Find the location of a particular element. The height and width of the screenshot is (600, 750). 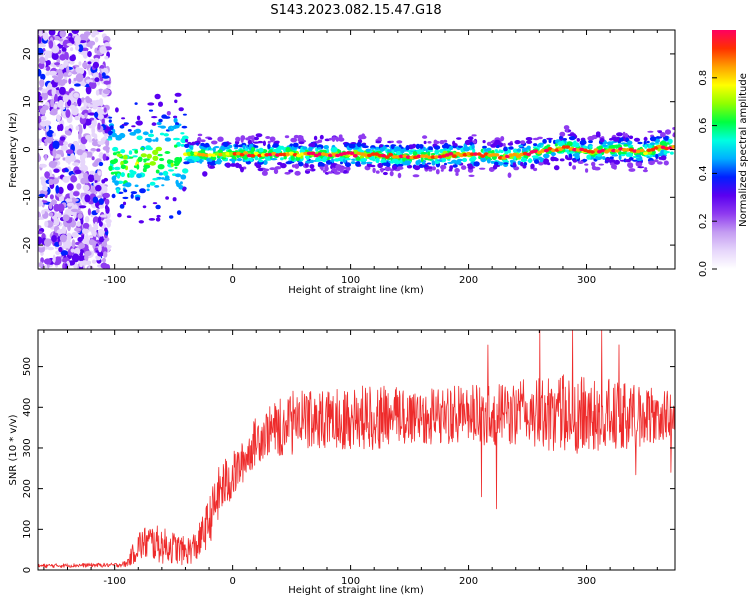

x-tick-label: 300 is located at coordinates (586, 581).